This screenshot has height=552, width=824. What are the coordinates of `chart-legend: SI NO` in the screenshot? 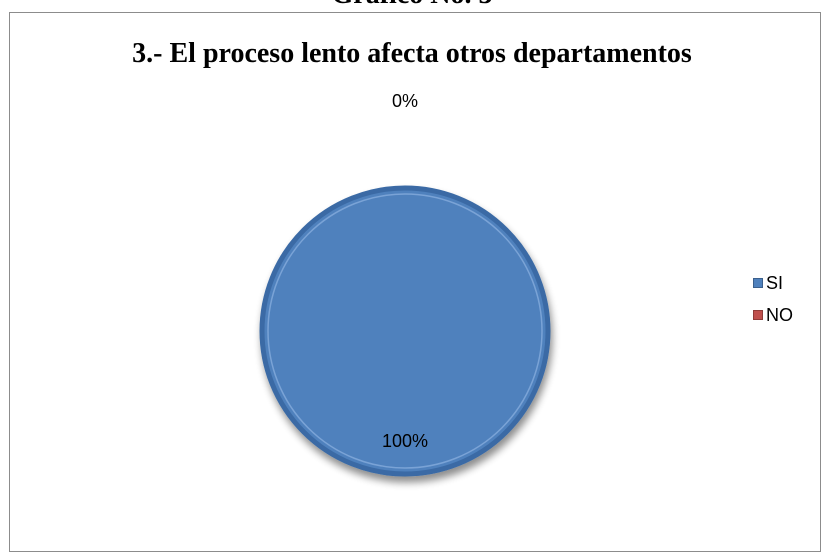 It's located at (773, 299).